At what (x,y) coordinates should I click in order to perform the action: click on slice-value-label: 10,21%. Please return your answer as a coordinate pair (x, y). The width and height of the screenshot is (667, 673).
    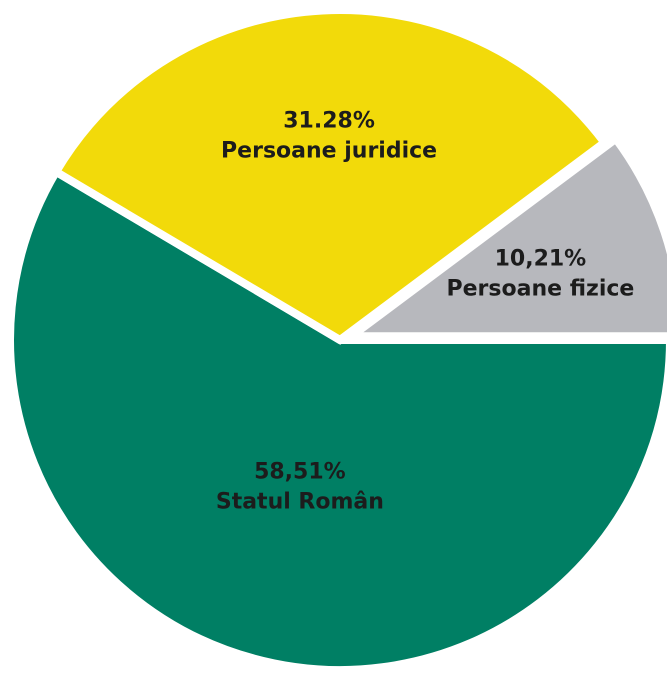
    Looking at the image, I should click on (541, 258).